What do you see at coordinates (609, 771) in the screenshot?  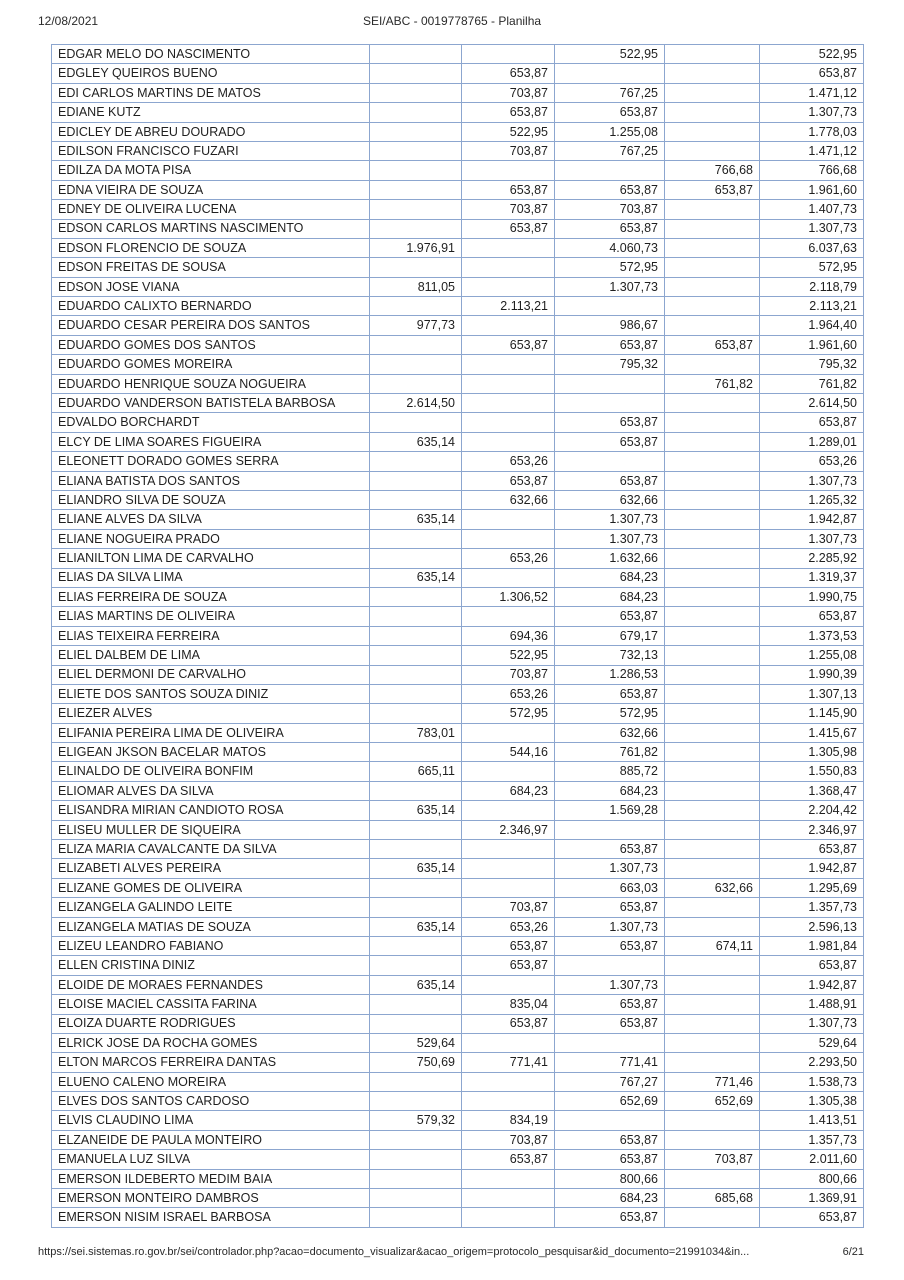 I see `cell-v3: 885,72` at bounding box center [609, 771].